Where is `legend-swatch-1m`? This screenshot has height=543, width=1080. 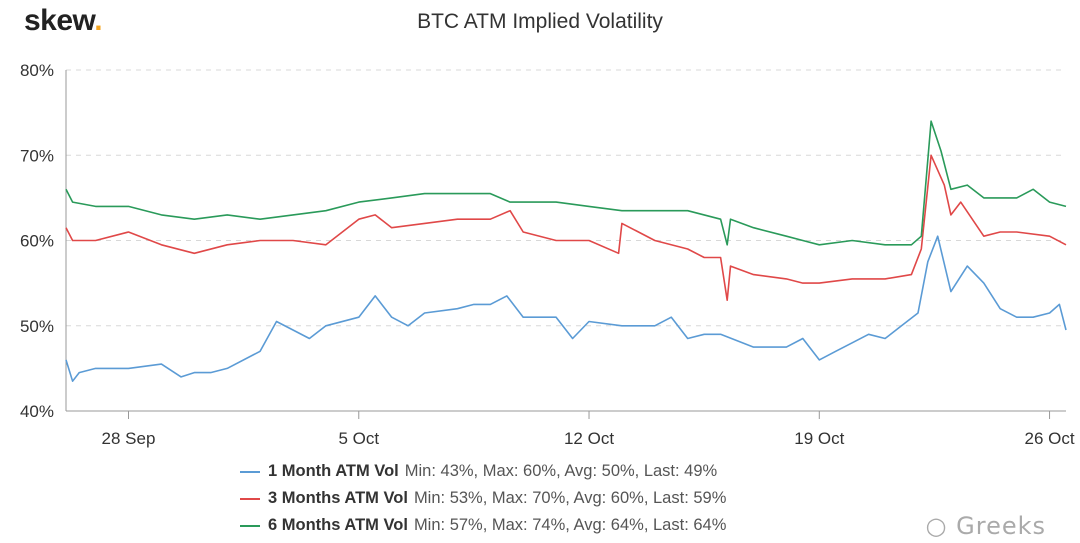
legend-swatch-1m is located at coordinates (250, 471).